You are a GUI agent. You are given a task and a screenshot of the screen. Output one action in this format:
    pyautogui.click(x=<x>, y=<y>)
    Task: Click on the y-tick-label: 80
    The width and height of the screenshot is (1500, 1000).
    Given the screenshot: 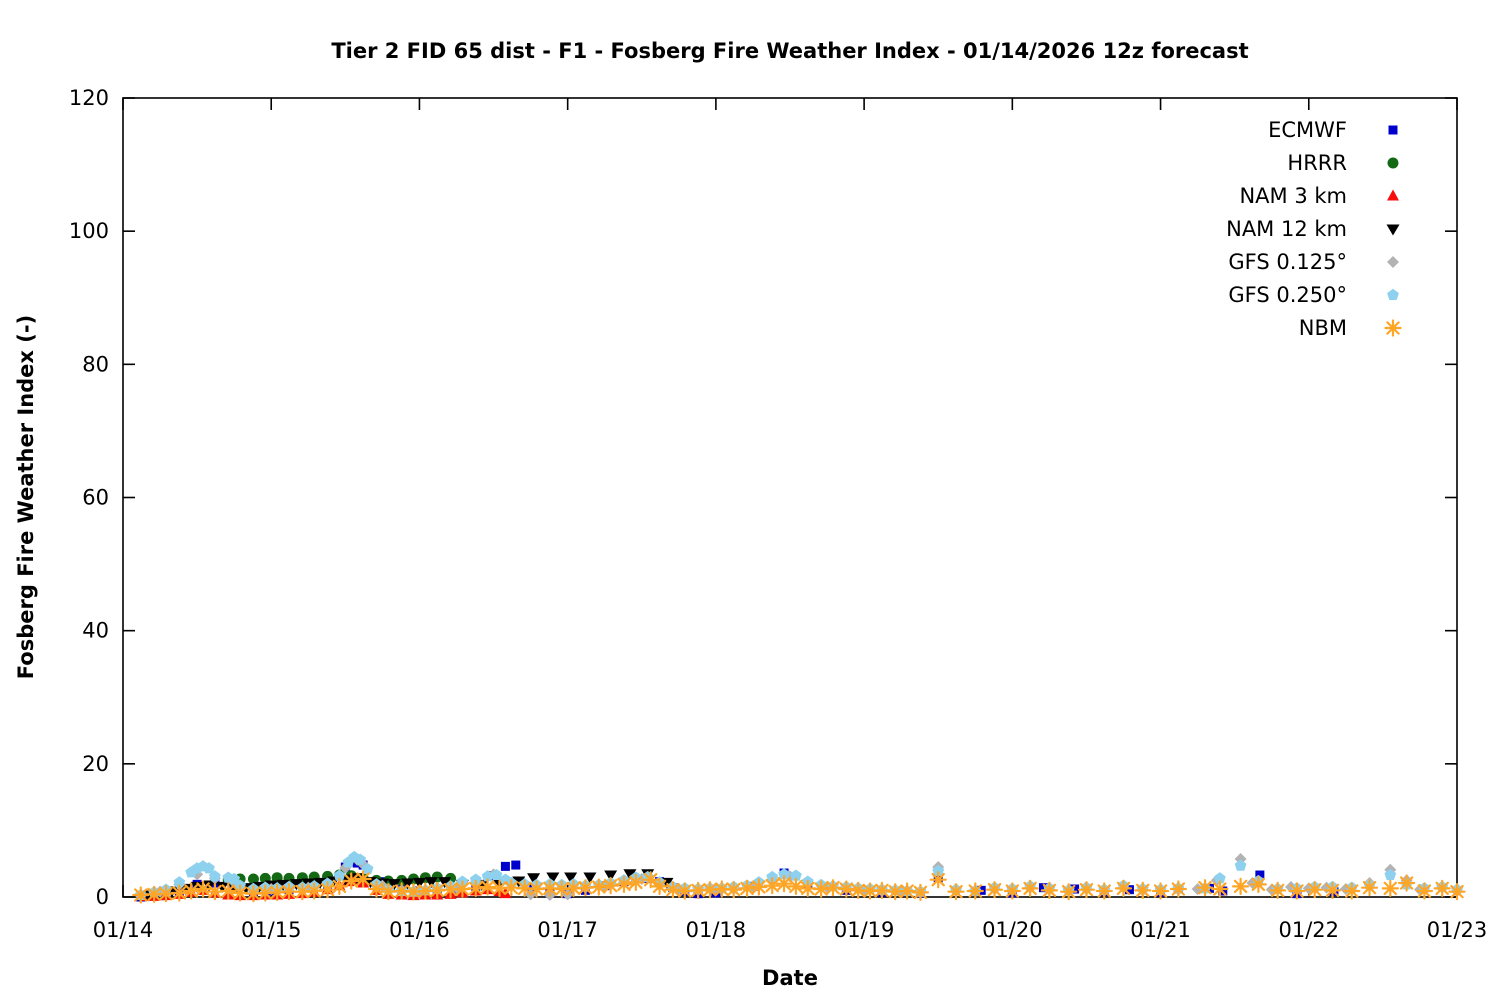 What is the action you would take?
    pyautogui.click(x=95, y=364)
    